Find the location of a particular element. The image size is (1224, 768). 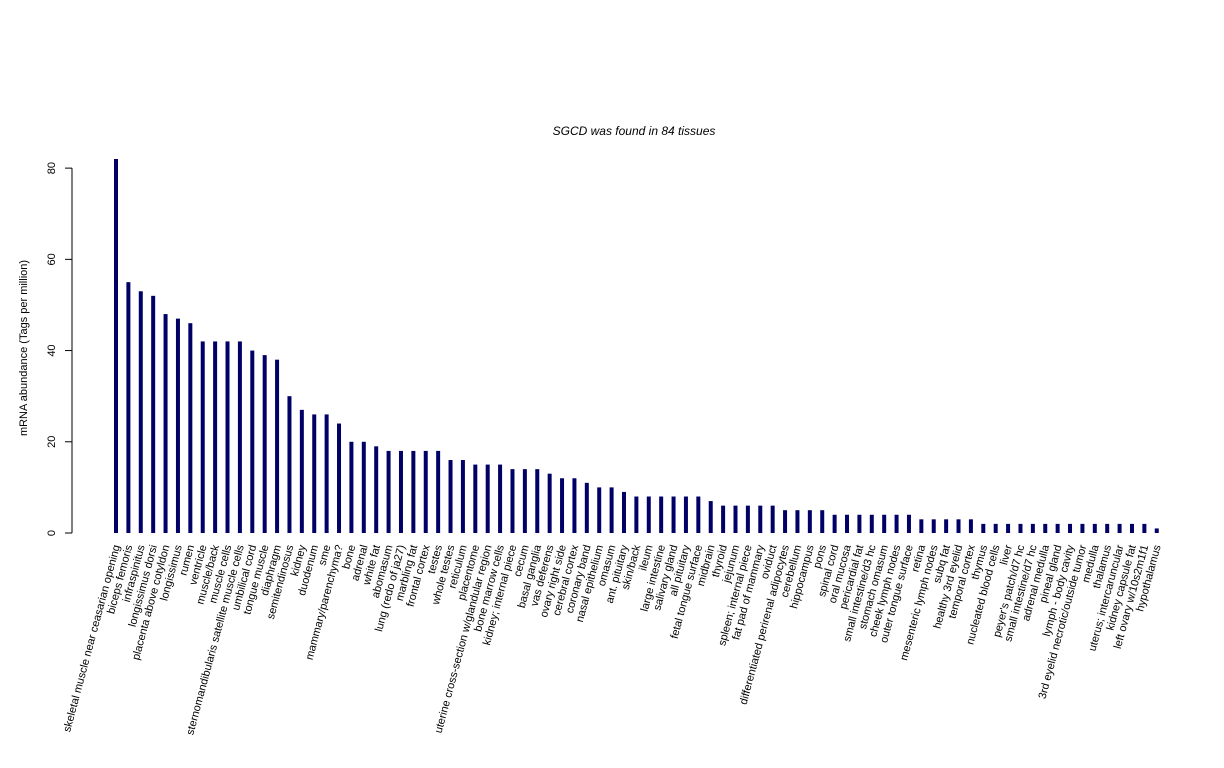

y-axis-label: mRNA abundance (Tags per million) is located at coordinates (24, 348).